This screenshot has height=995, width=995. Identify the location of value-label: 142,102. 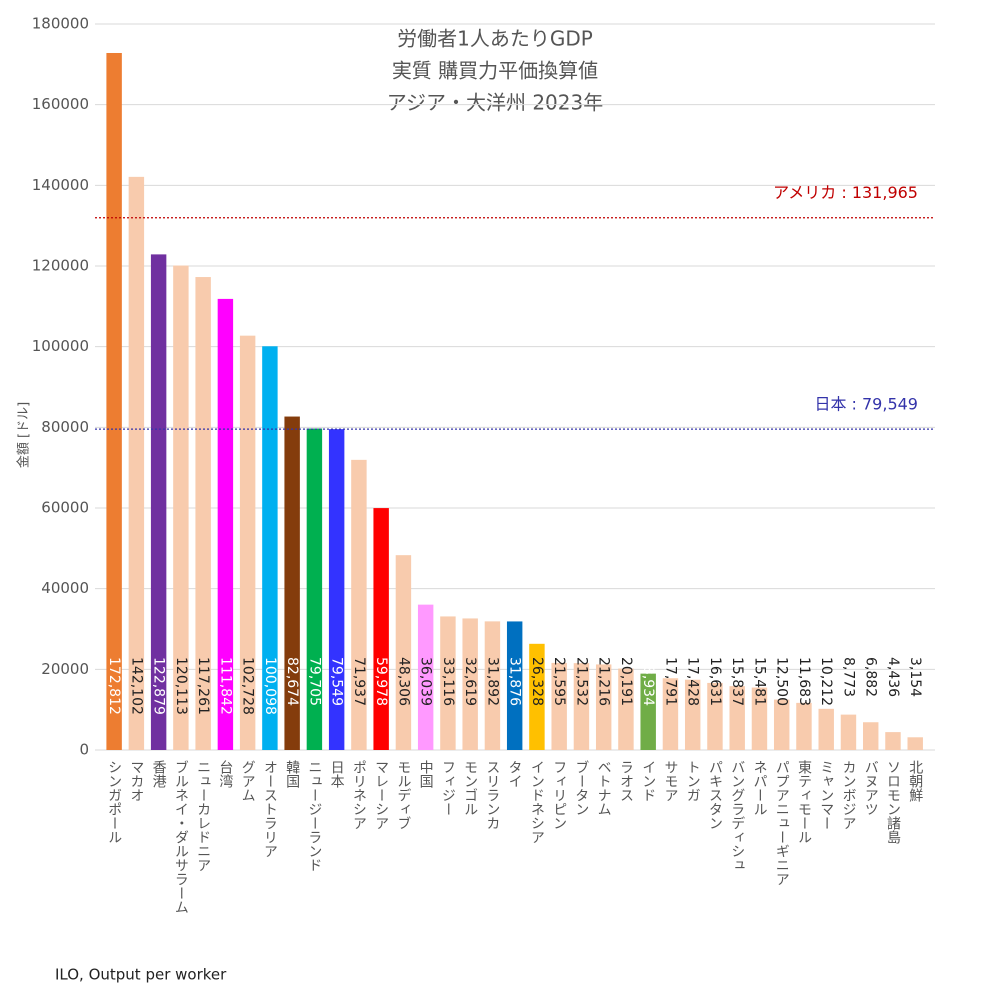
(136, 686).